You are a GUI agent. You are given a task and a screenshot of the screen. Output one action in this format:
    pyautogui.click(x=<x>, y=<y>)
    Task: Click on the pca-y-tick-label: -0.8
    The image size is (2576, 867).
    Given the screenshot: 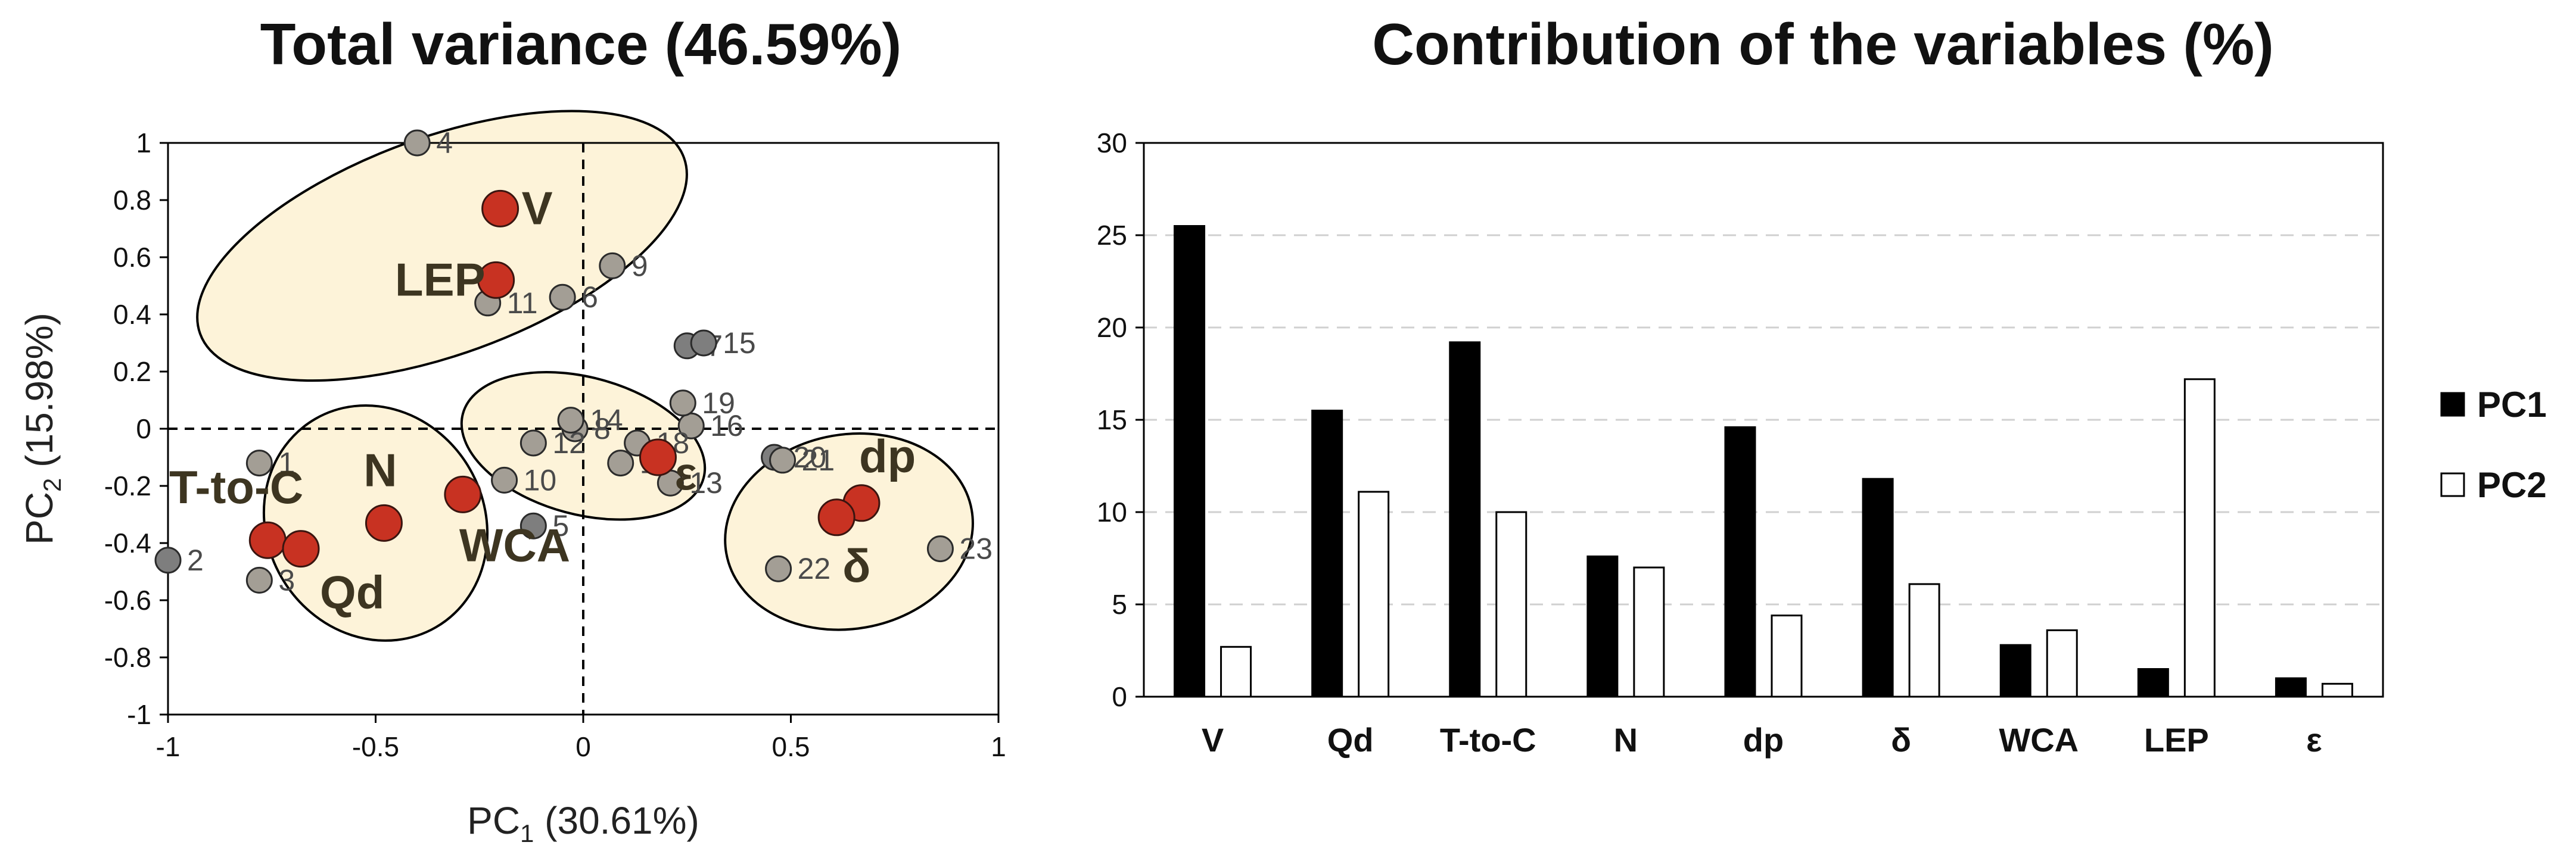 What is the action you would take?
    pyautogui.click(x=127, y=657)
    